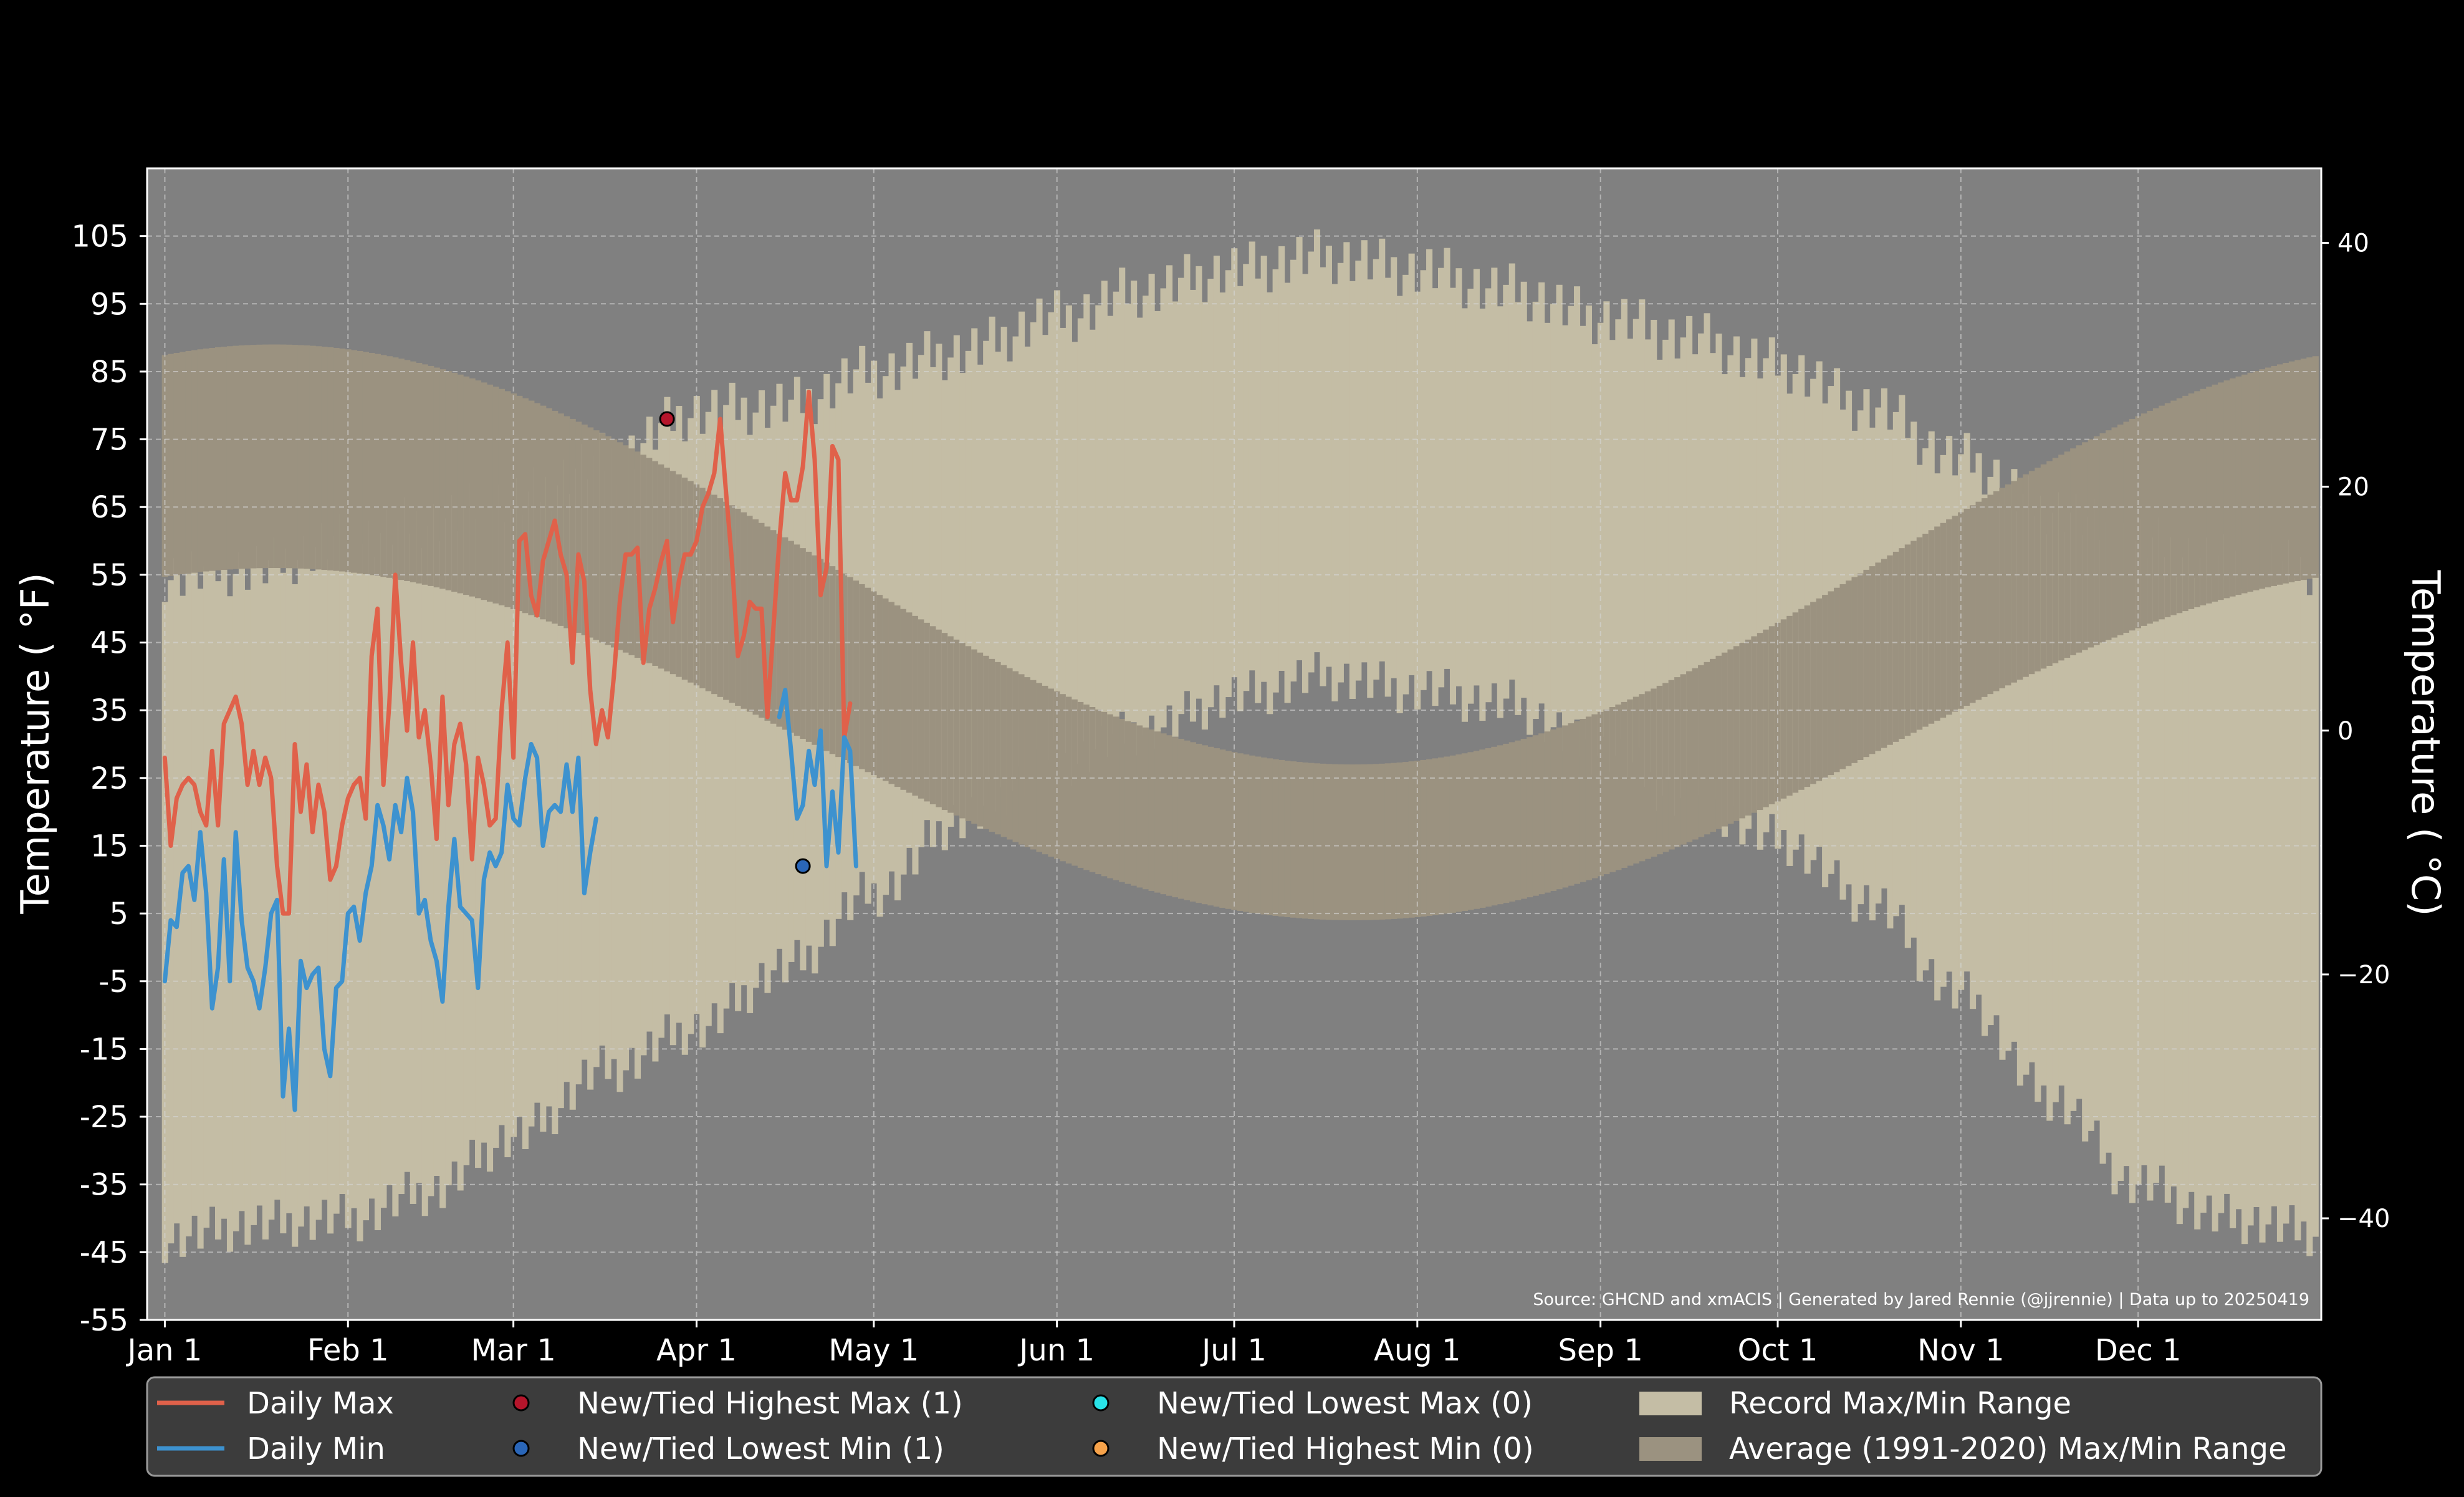 The image size is (2464, 1497). What do you see at coordinates (507, 653) in the screenshot?
I see `daily-max-line` at bounding box center [507, 653].